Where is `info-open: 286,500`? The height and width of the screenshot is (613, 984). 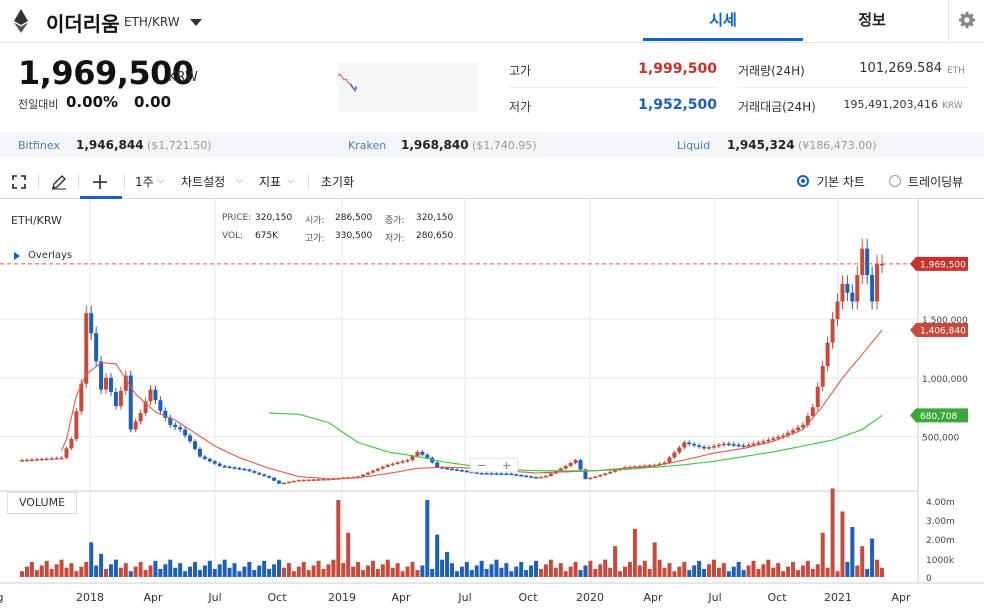 info-open: 286,500 is located at coordinates (354, 218).